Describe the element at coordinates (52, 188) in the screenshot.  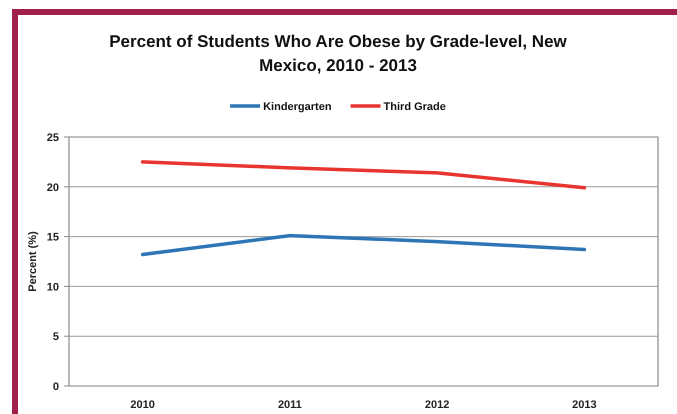
I see `y-tick-label: 20` at that location.